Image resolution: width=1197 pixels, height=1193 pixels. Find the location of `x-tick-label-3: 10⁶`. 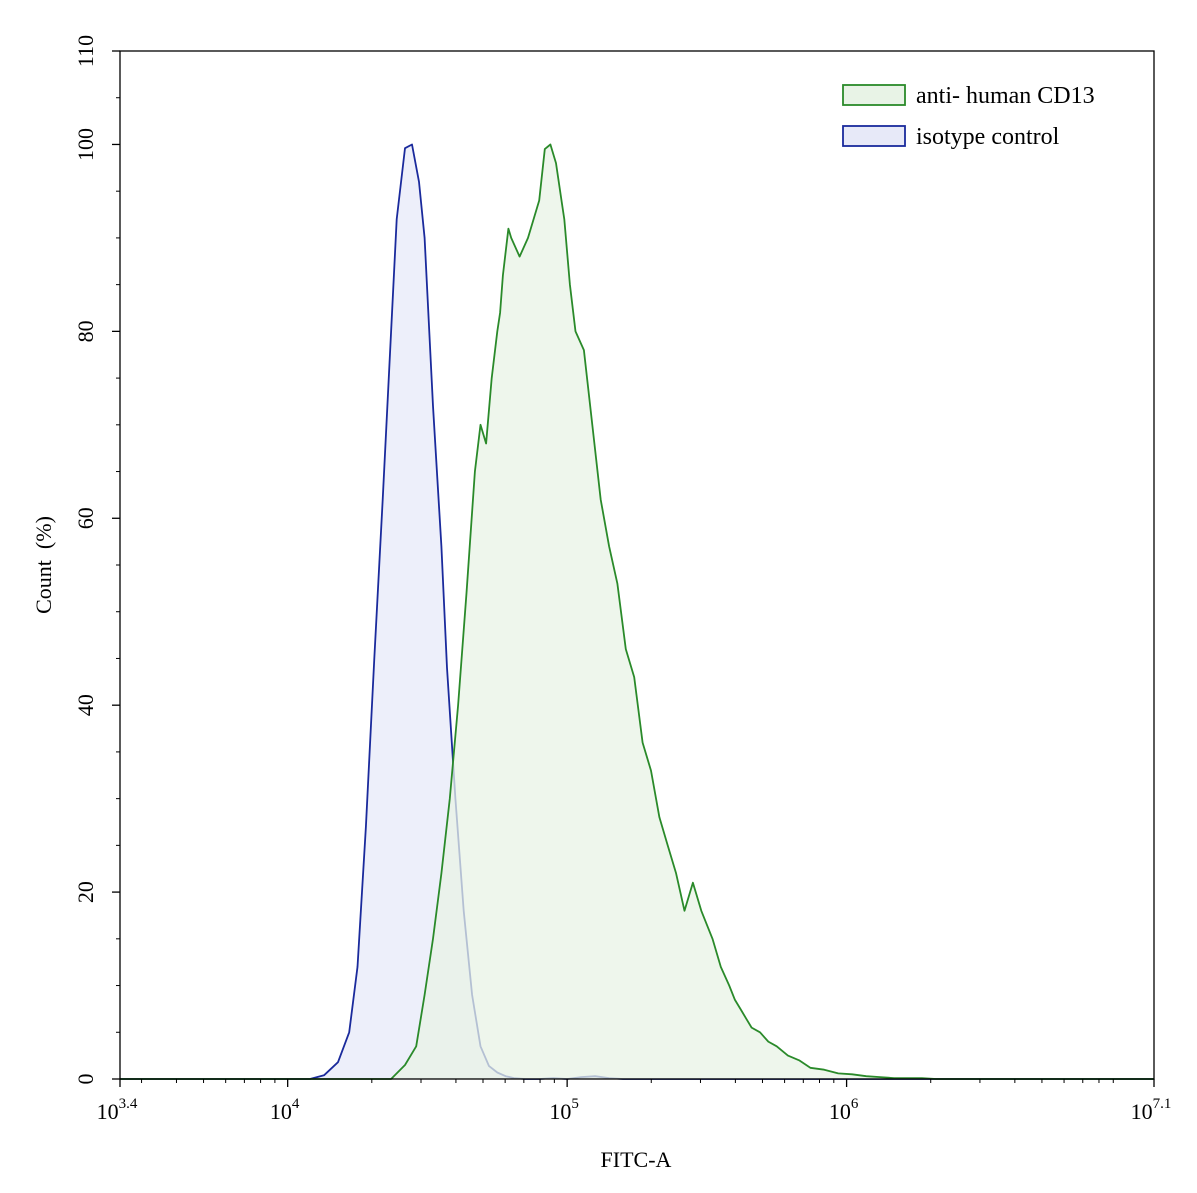

x-tick-label-3: 10⁶ is located at coordinates (844, 1110).